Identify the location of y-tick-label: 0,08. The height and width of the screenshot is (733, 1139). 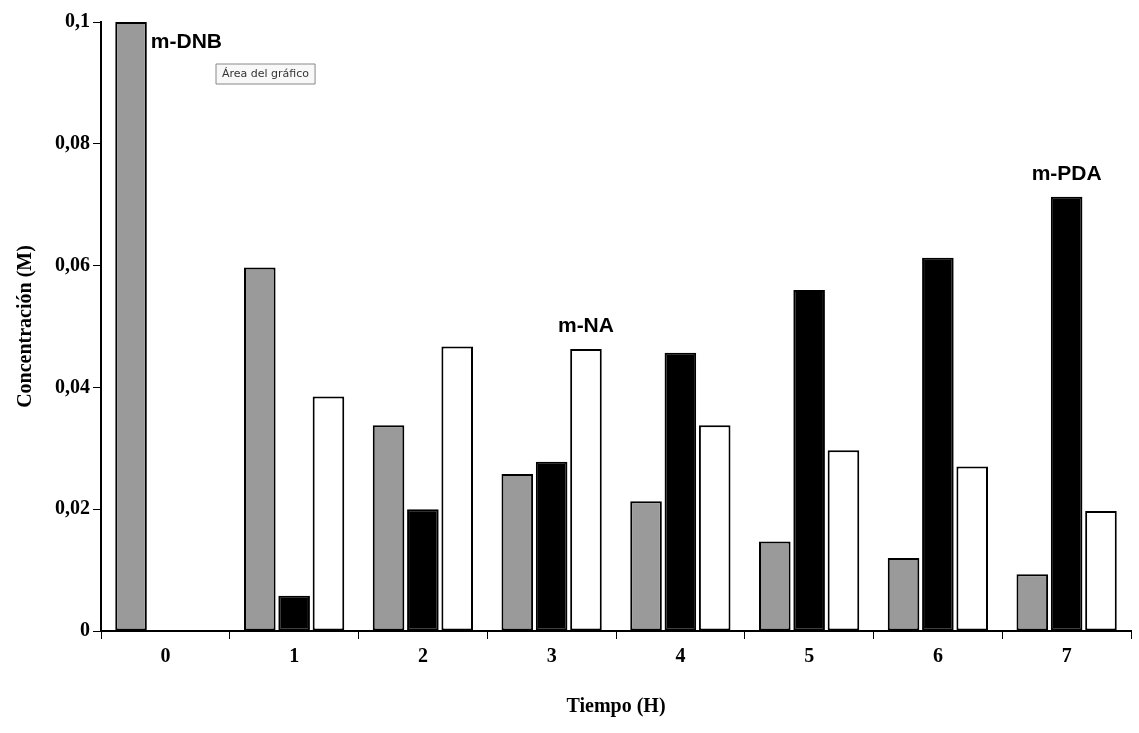
(72, 141).